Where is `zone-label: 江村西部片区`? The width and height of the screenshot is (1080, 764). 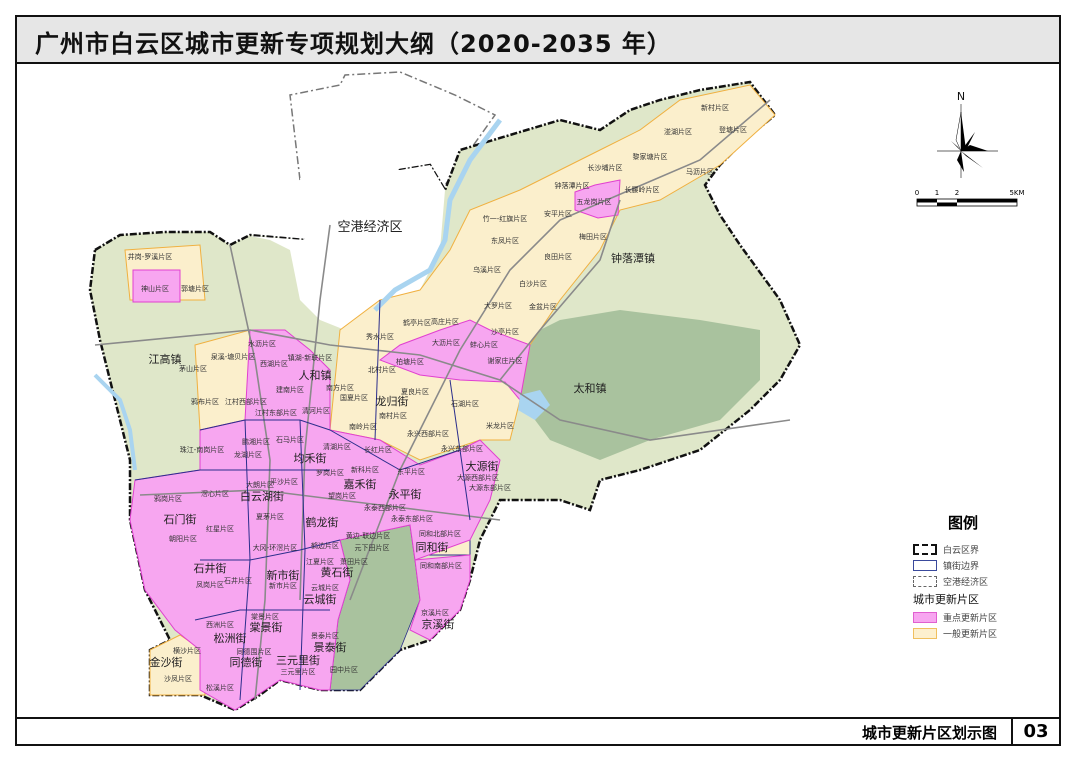 zone-label: 江村西部片区 is located at coordinates (246, 401).